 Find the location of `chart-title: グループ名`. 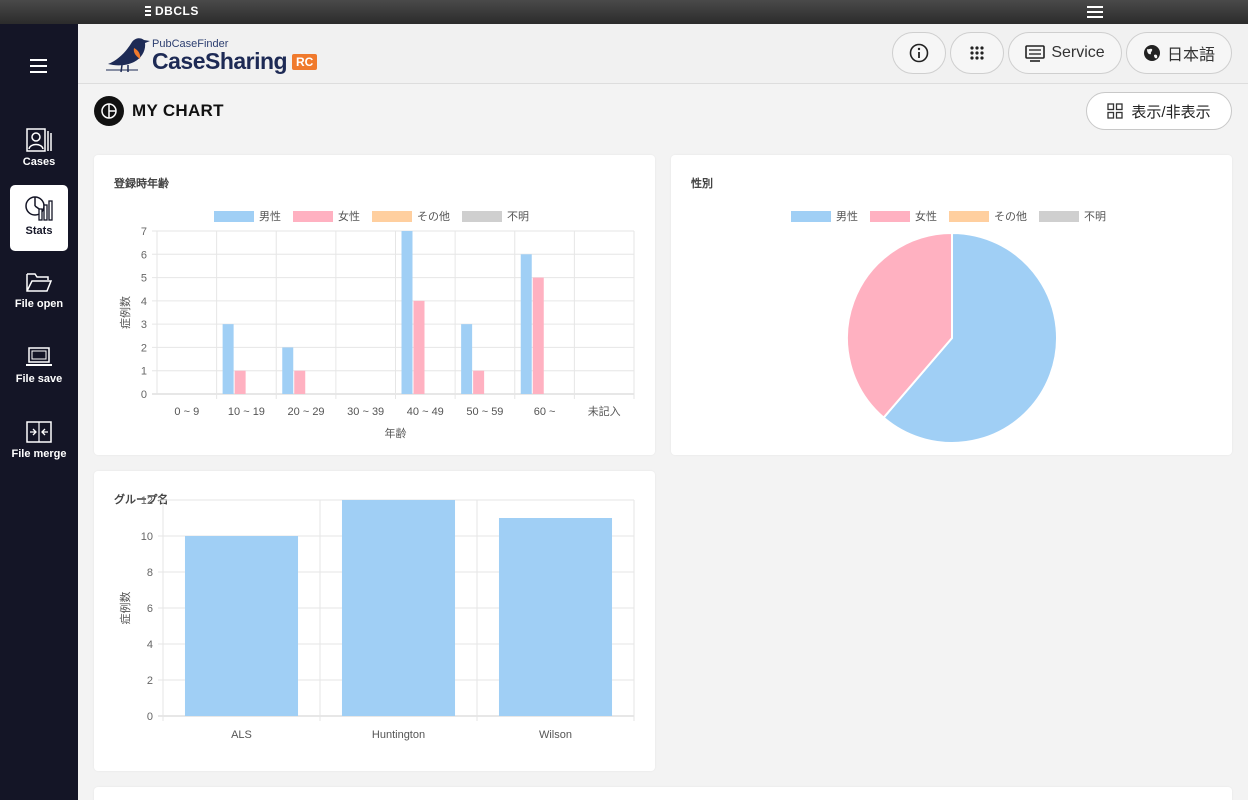

chart-title: グループ名 is located at coordinates (141, 500).